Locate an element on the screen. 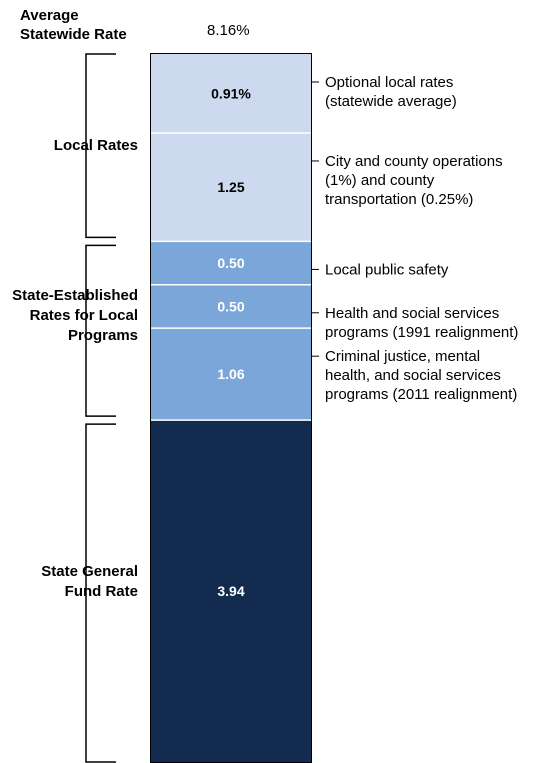 This screenshot has width=536, height=763. header-label-line1: Average is located at coordinates (49, 15).